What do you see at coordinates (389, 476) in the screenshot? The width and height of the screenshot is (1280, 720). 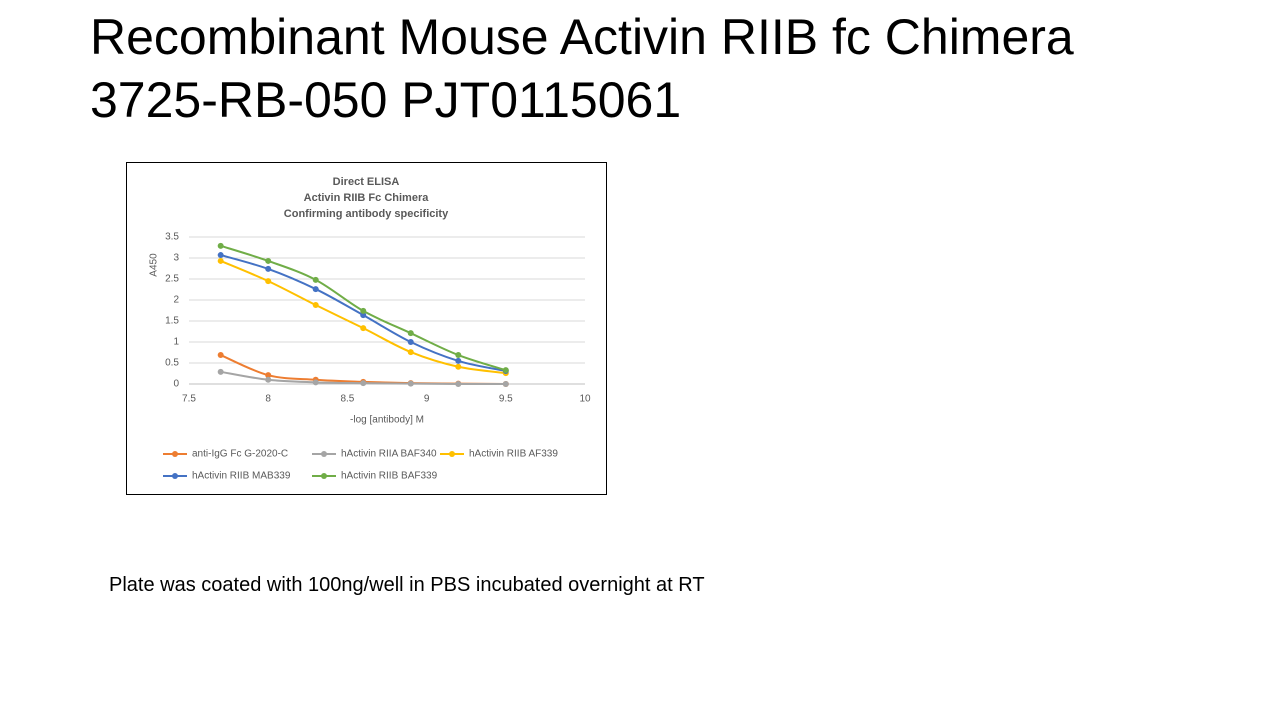 I see `legend-label: hActivin RIIB BAF339` at bounding box center [389, 476].